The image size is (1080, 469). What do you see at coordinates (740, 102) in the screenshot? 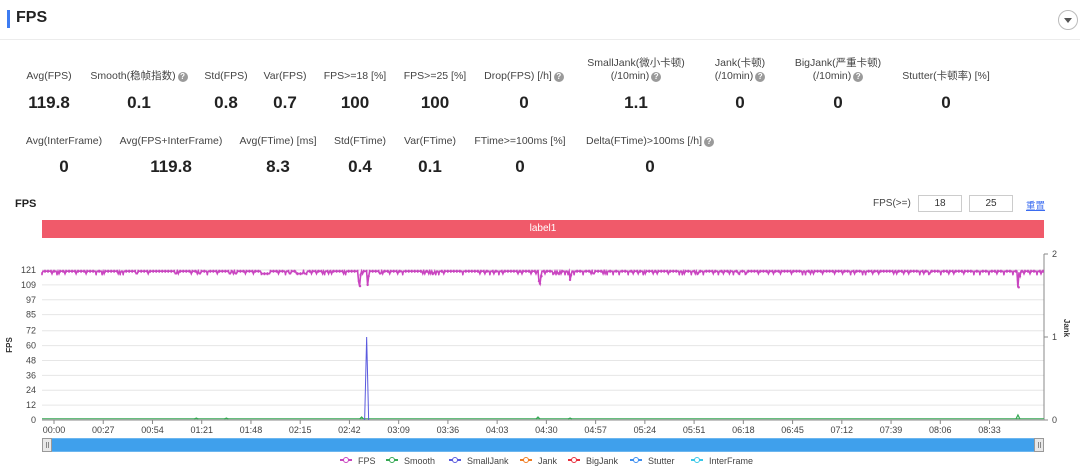
I see `metric-value: 0` at bounding box center [740, 102].